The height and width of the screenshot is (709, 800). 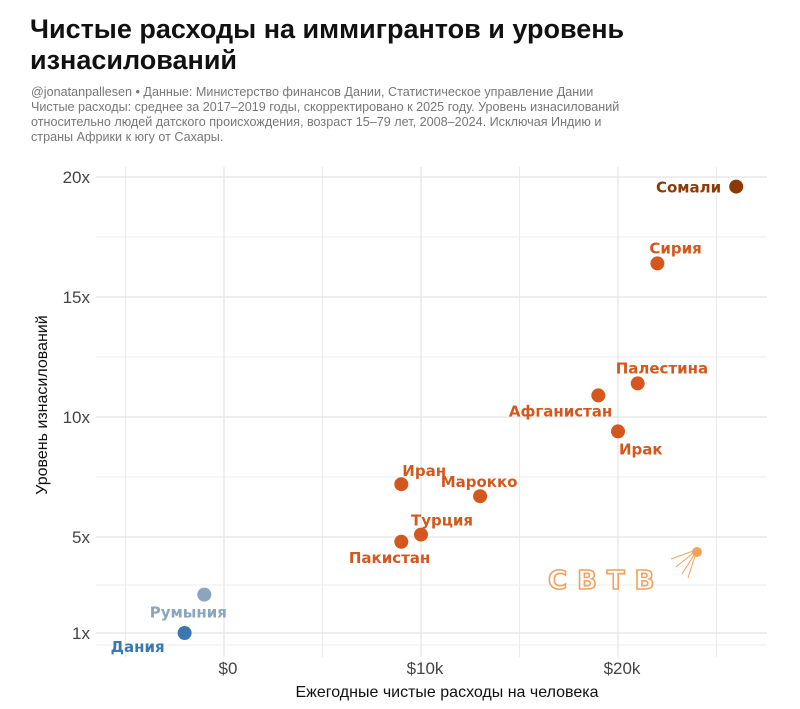 I want to click on data-point-label: Палестина, so click(x=662, y=368).